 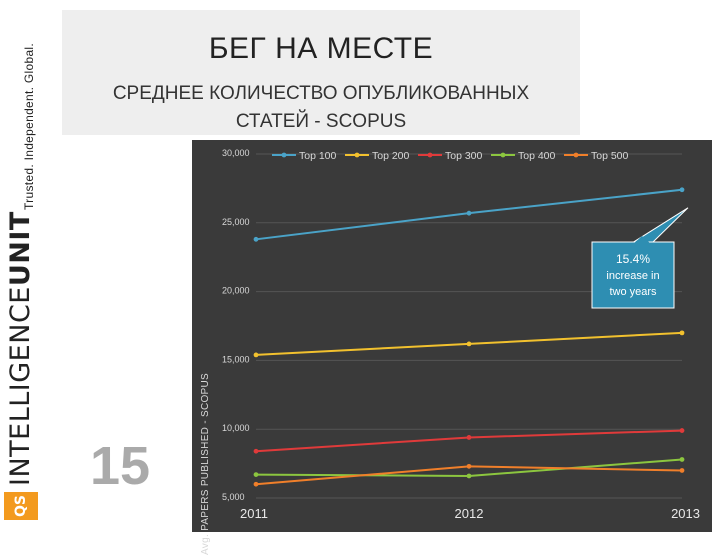 I want to click on y-axis-label: Avg. PAPERS PUBLISHED - SCOPUS, so click(x=205, y=463).